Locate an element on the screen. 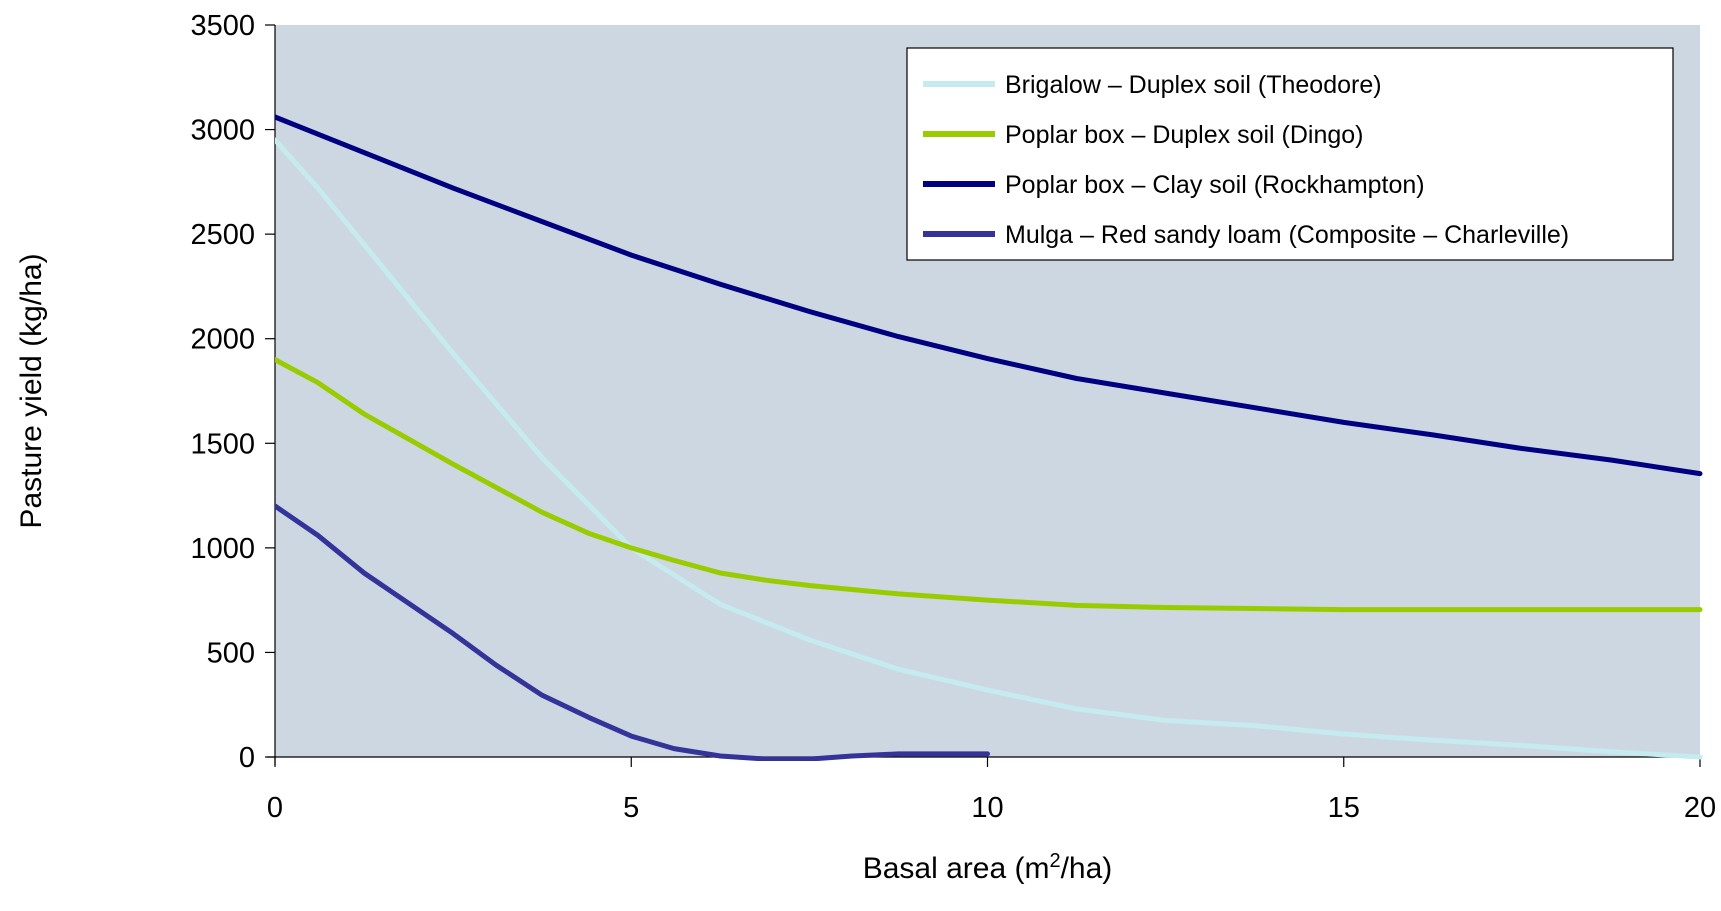  y-tick-label: 0 is located at coordinates (247, 758).